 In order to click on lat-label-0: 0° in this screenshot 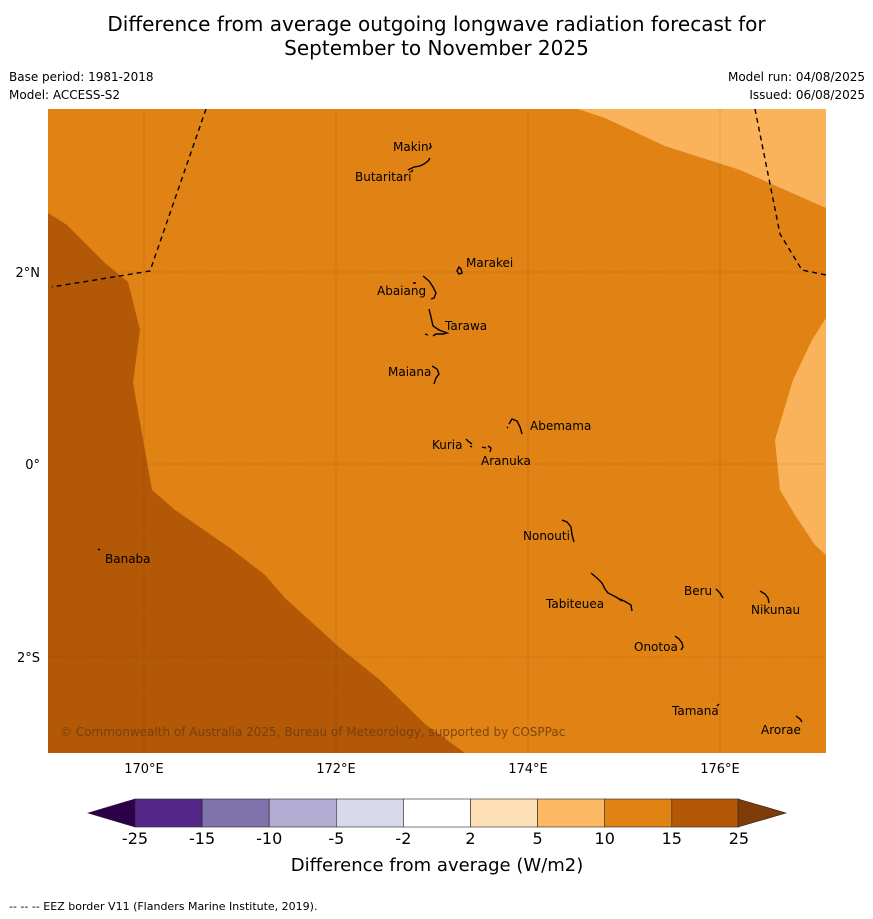, I will do `click(32, 465)`.